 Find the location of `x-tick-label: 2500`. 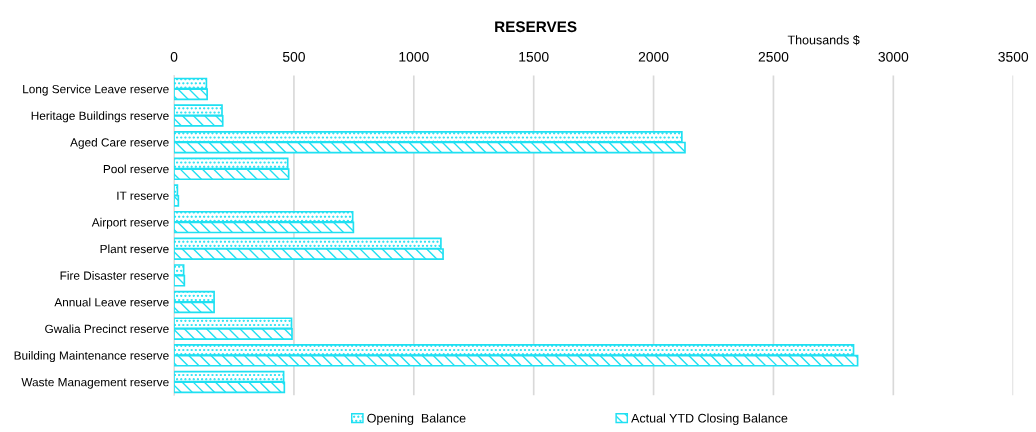

x-tick-label: 2500 is located at coordinates (773, 56).